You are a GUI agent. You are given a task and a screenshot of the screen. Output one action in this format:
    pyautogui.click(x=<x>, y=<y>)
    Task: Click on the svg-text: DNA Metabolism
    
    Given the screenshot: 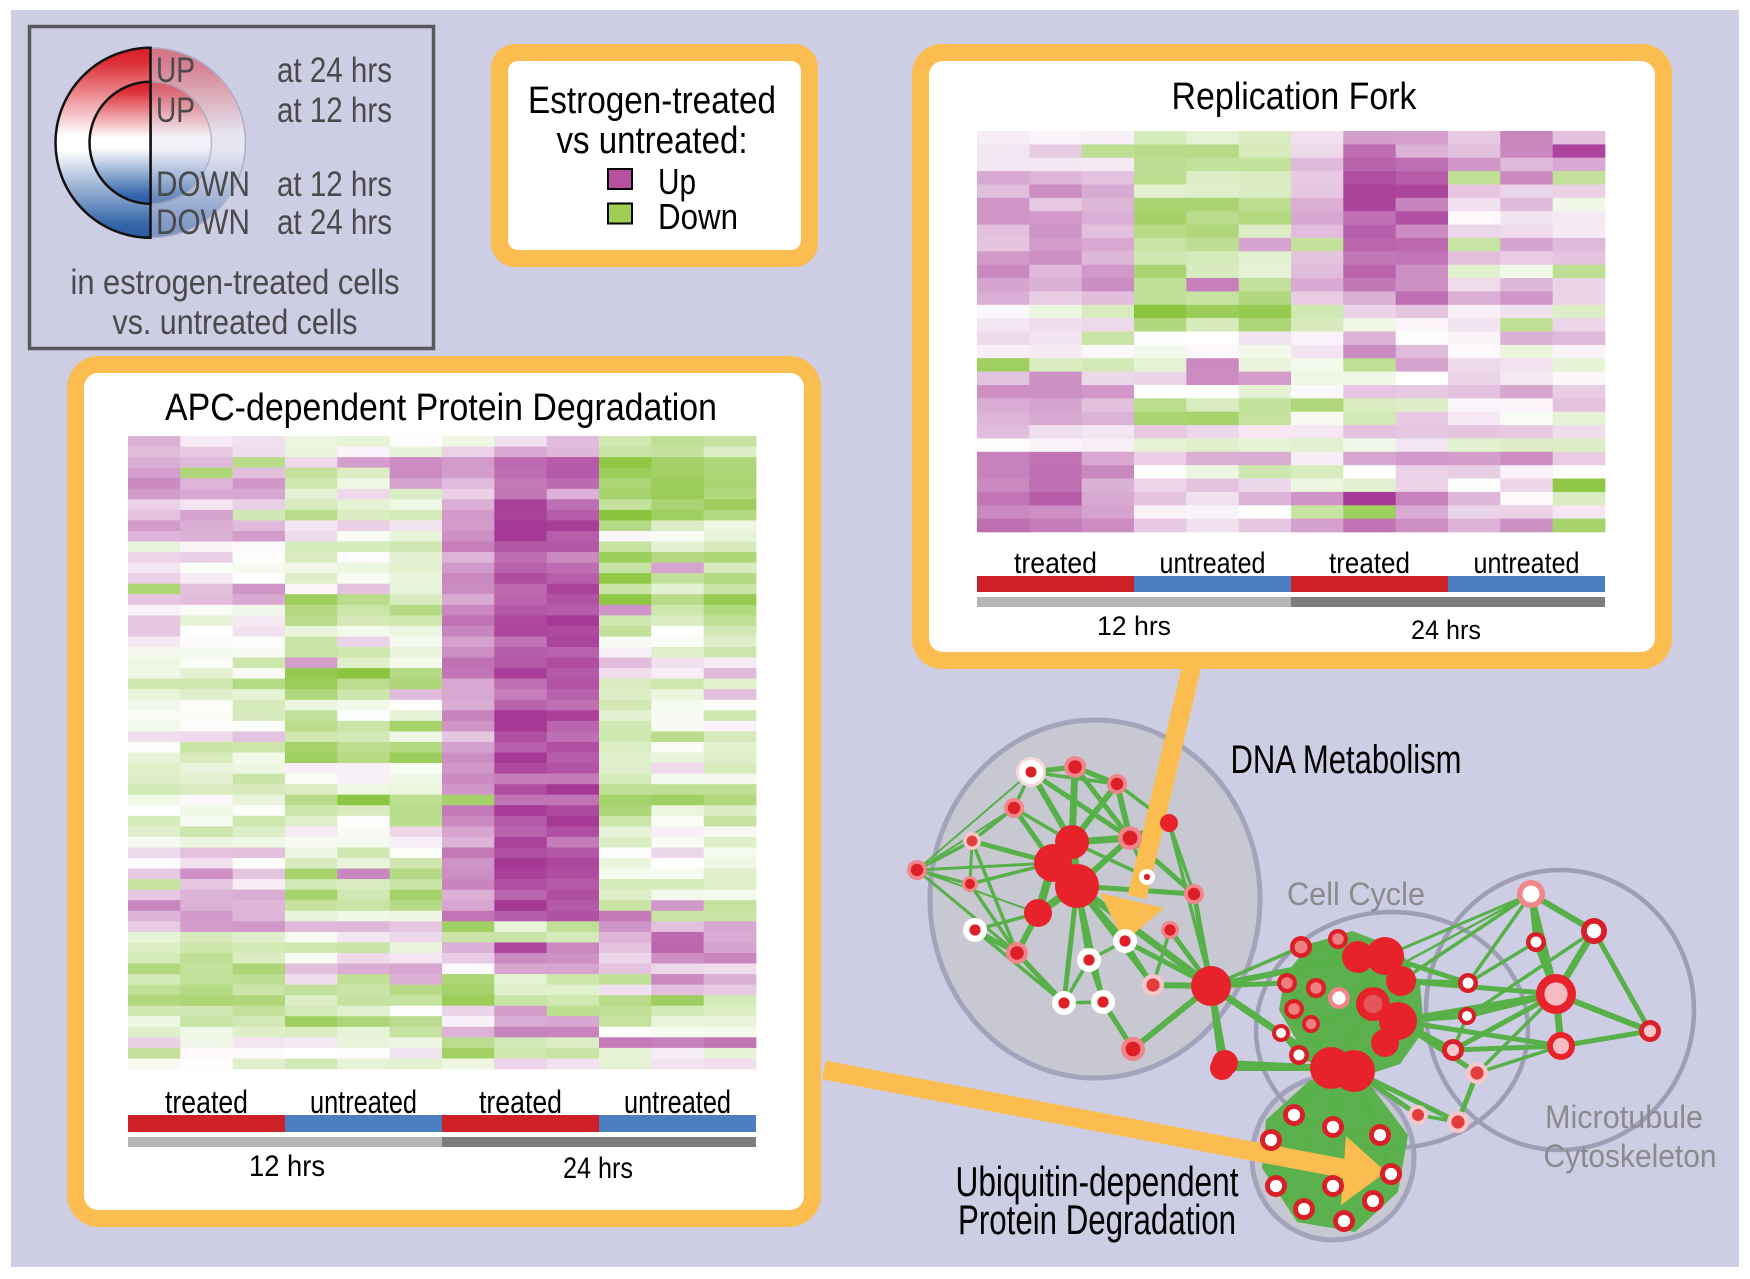 What is the action you would take?
    pyautogui.click(x=1346, y=760)
    